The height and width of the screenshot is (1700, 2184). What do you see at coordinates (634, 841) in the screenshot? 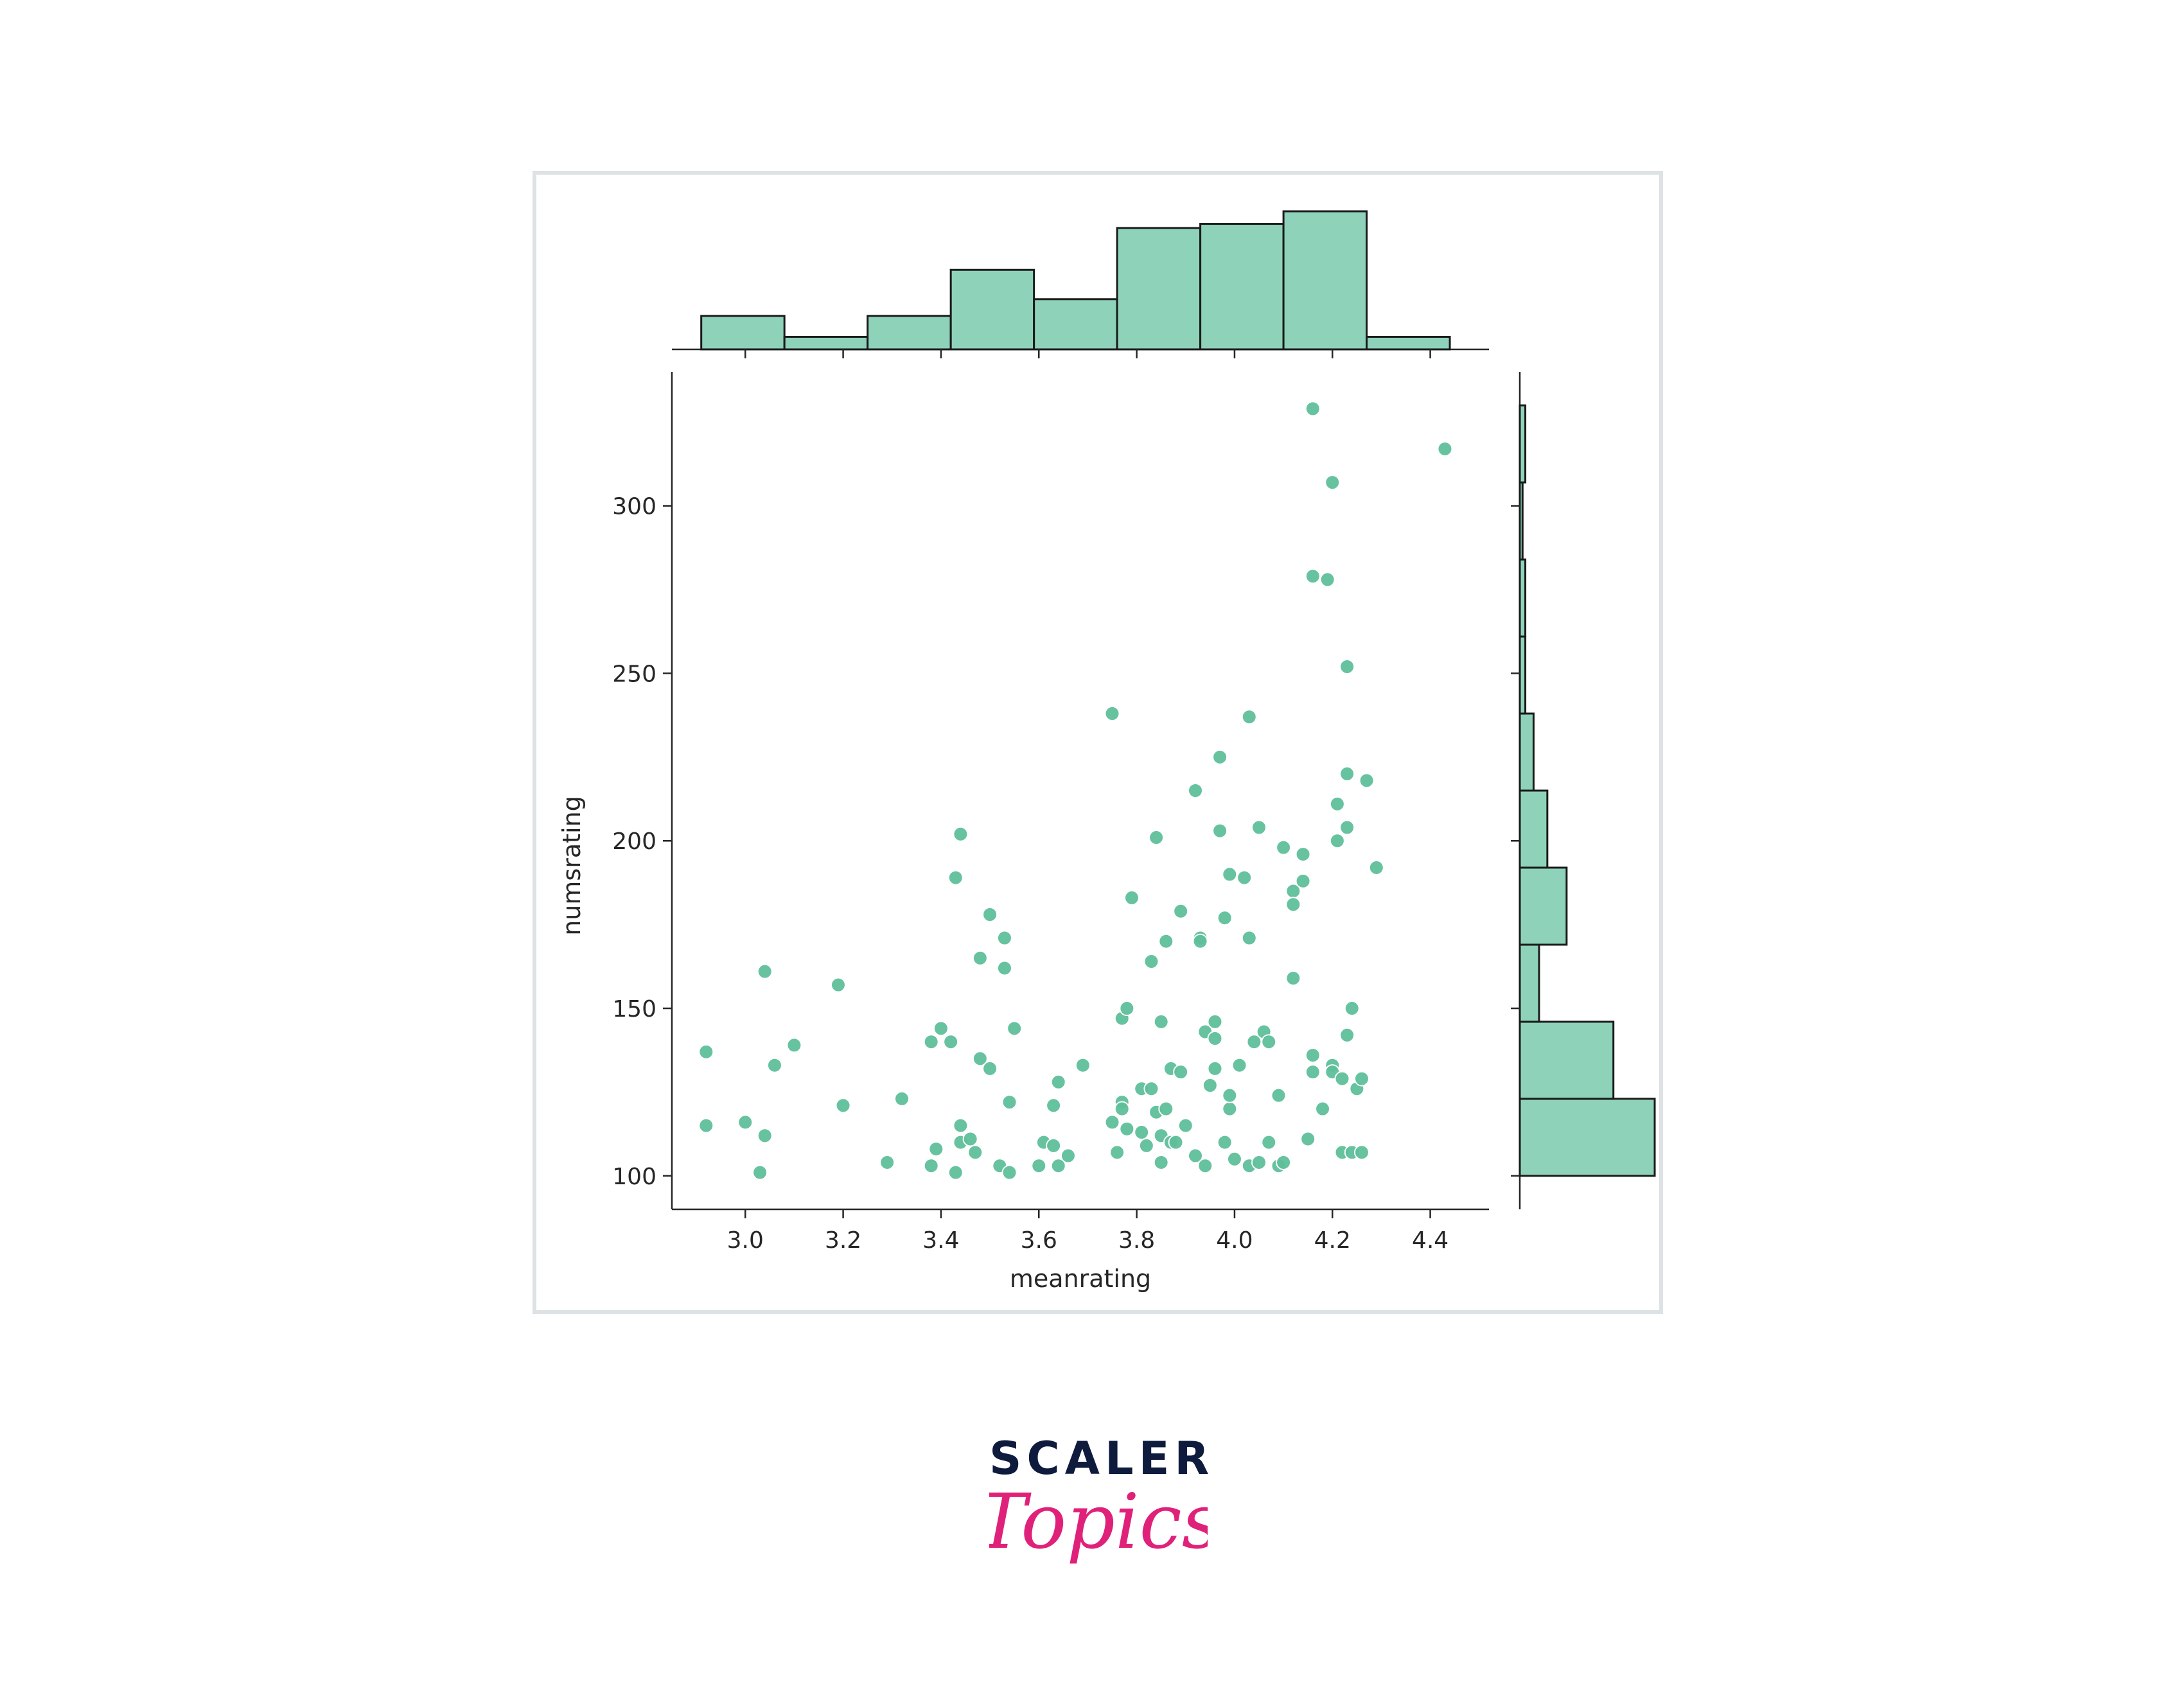
I see `y-tick-label: 200` at bounding box center [634, 841].